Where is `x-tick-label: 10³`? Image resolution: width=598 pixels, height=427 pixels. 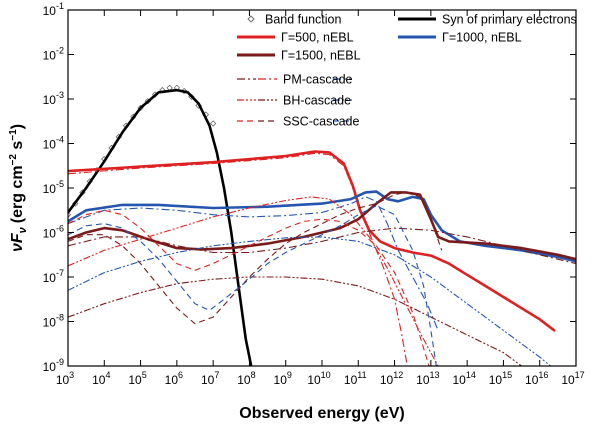 x-tick-label: 10³ is located at coordinates (65, 378).